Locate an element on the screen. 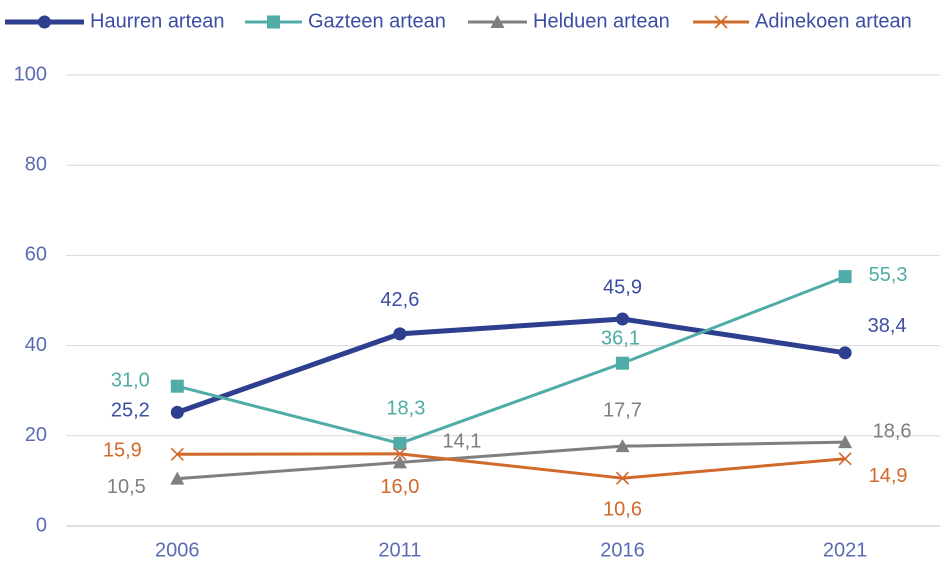 This screenshot has width=944, height=565. x-tick-label: 2021 is located at coordinates (845, 550).